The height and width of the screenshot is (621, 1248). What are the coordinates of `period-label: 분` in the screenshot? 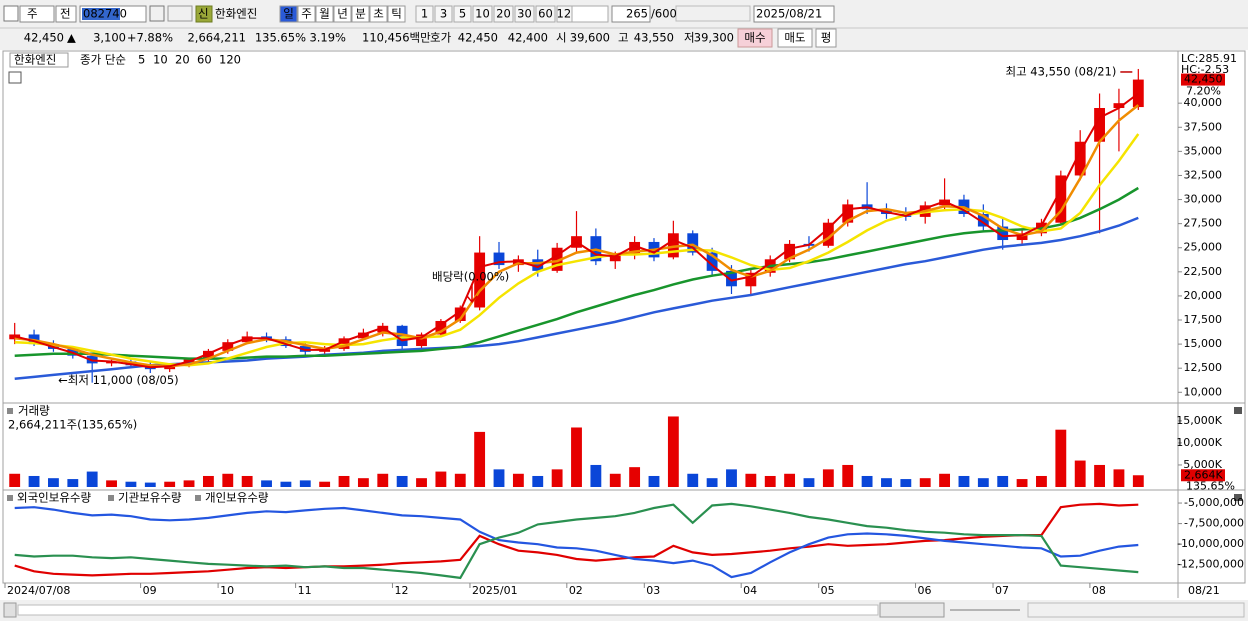 It's located at (360, 14).